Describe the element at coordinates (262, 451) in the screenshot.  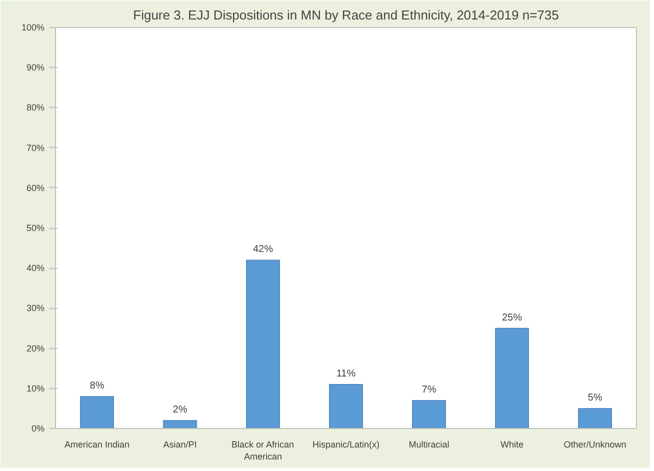
I see `x-tick-label: Black or African American` at that location.